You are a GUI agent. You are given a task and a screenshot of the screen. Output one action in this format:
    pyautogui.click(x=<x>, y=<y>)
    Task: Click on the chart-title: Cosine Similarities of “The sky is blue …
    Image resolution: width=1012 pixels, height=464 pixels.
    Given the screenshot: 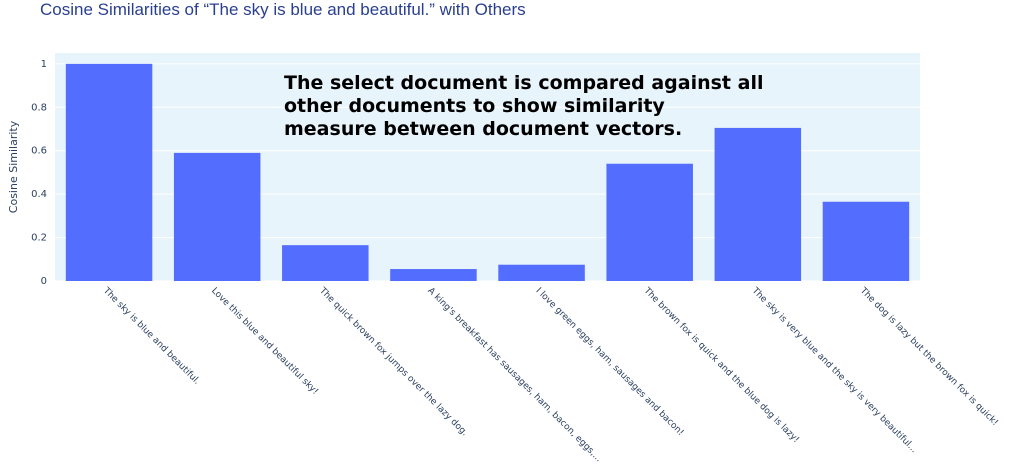 What is the action you would take?
    pyautogui.click(x=283, y=9)
    